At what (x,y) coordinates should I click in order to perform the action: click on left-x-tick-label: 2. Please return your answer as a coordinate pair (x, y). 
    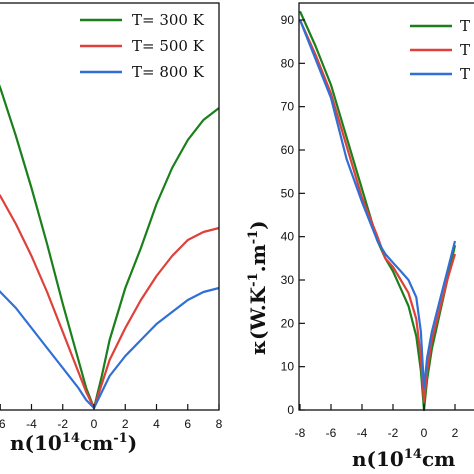
    Looking at the image, I should click on (125, 424).